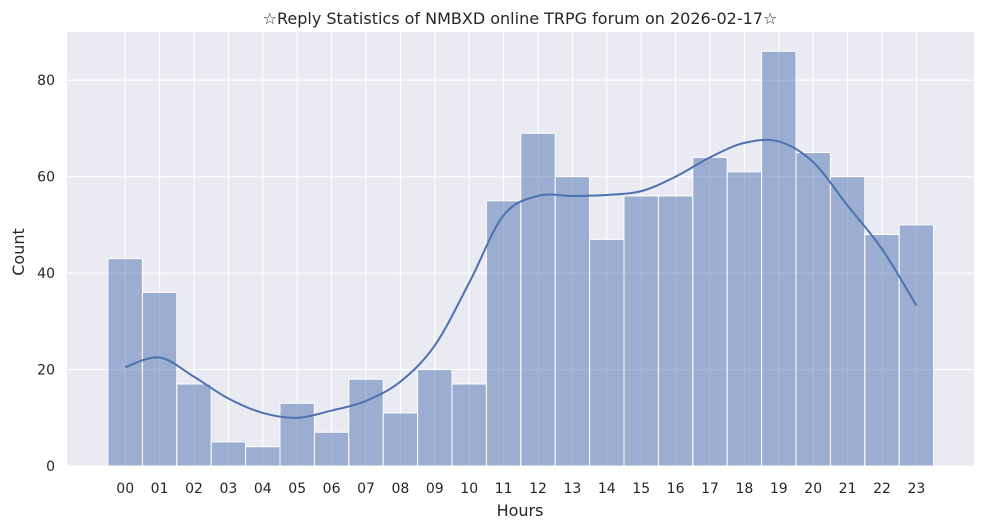 The width and height of the screenshot is (984, 529). What do you see at coordinates (848, 489) in the screenshot?
I see `x-tick-label: 21` at bounding box center [848, 489].